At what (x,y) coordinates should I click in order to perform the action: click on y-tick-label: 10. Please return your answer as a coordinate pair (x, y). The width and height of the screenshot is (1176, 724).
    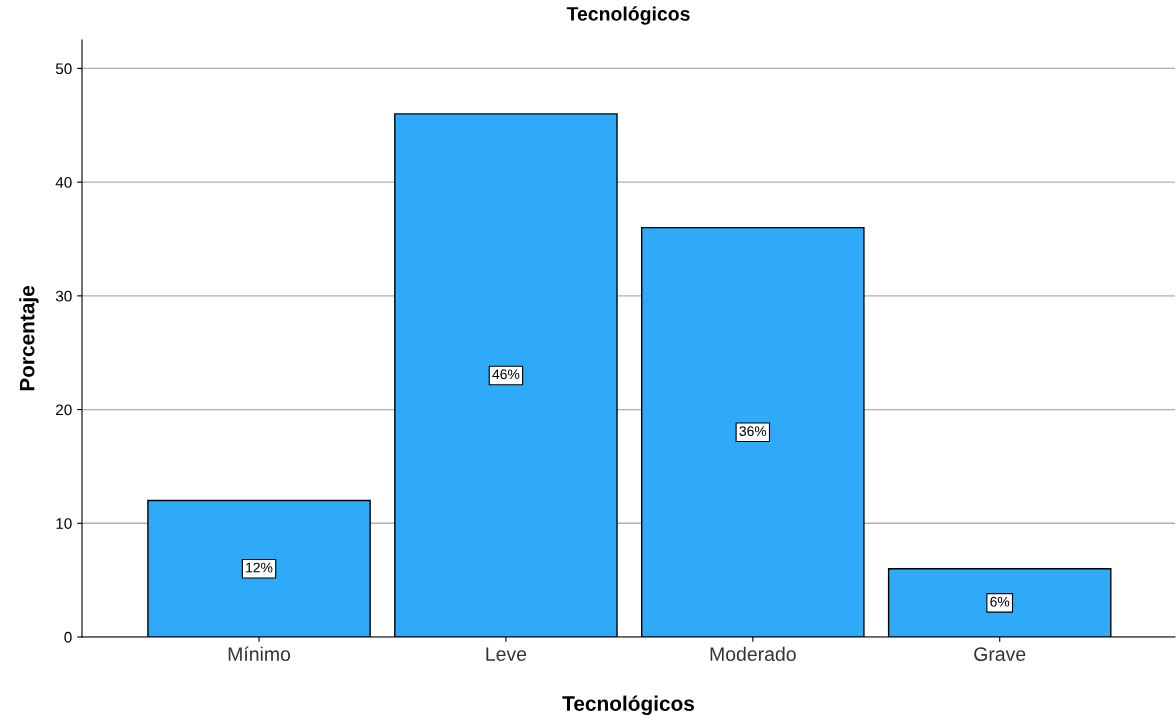
    Looking at the image, I should click on (64, 523).